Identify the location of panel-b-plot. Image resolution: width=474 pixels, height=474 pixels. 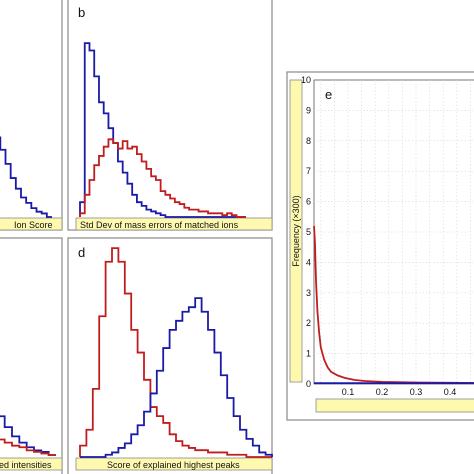
(162, 130).